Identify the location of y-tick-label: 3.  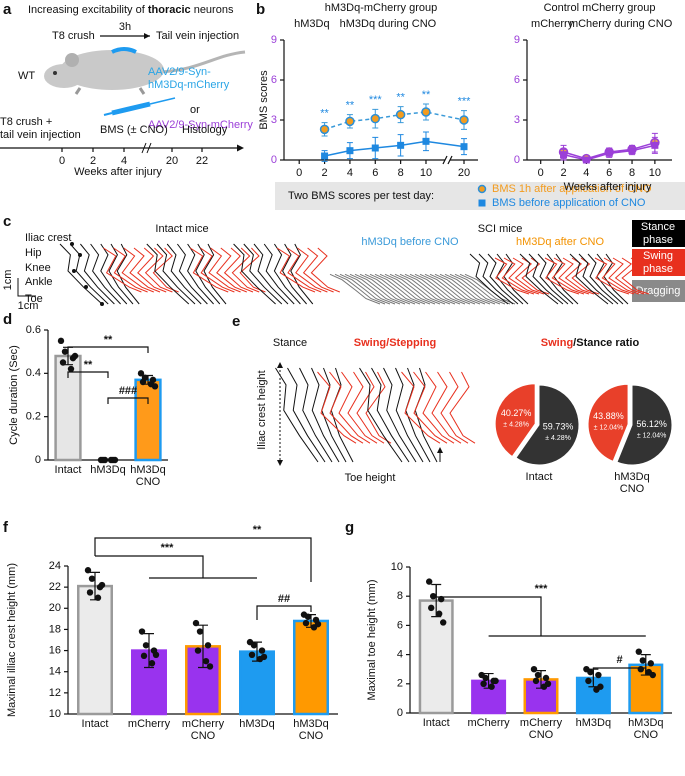
(517, 120).